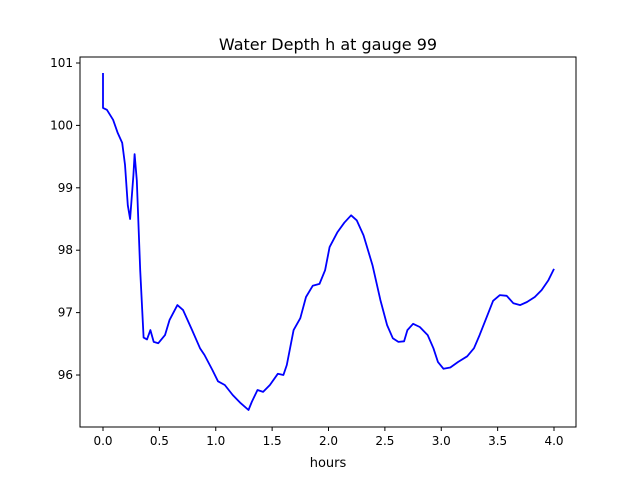 This screenshot has width=640, height=484. I want to click on x-tick-label: 4.0, so click(553, 441).